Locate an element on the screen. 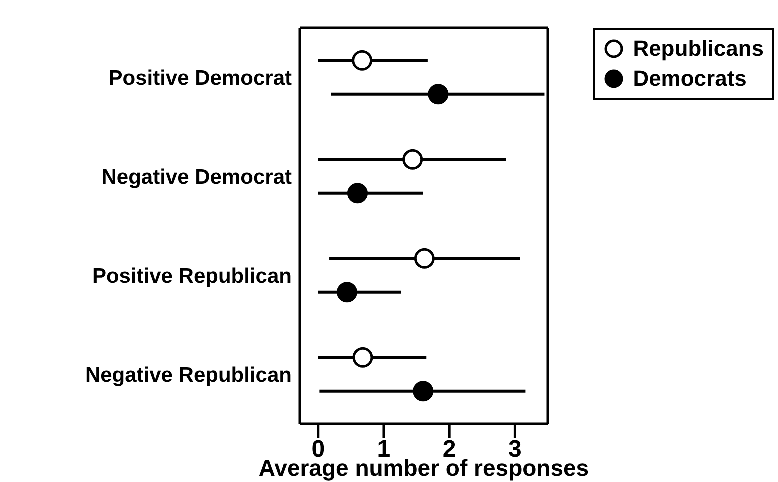 The width and height of the screenshot is (778, 482). y-tick-label: Positive Democrat is located at coordinates (200, 78).